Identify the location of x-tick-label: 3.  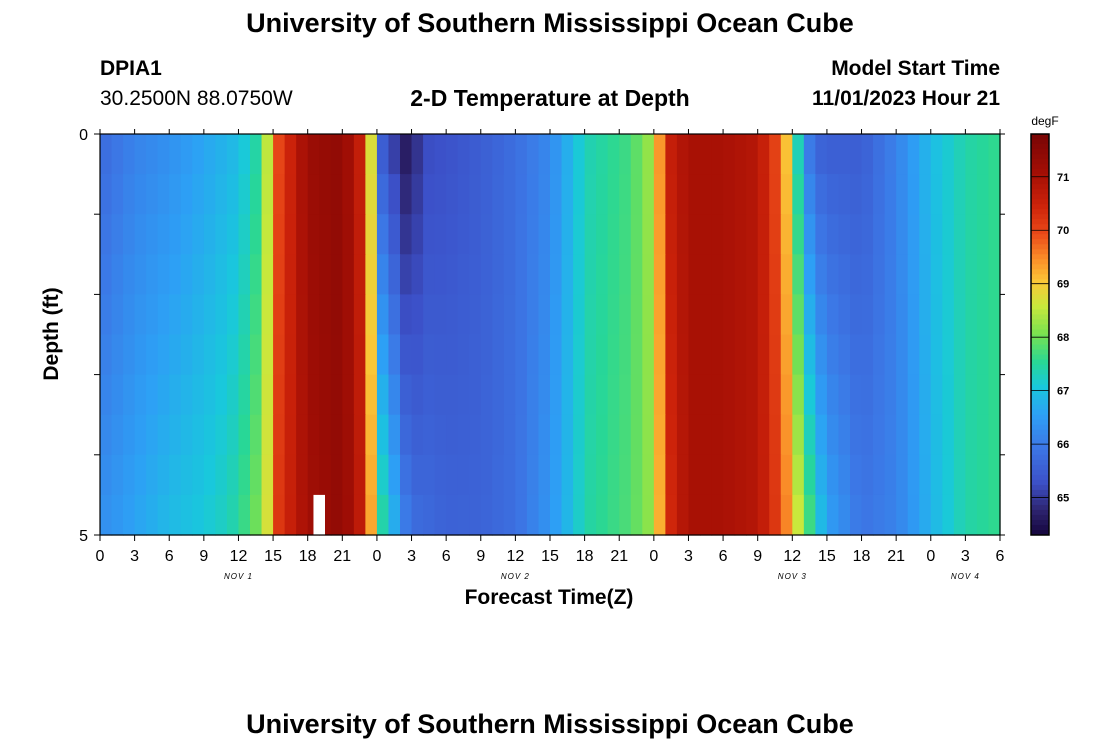
(688, 556).